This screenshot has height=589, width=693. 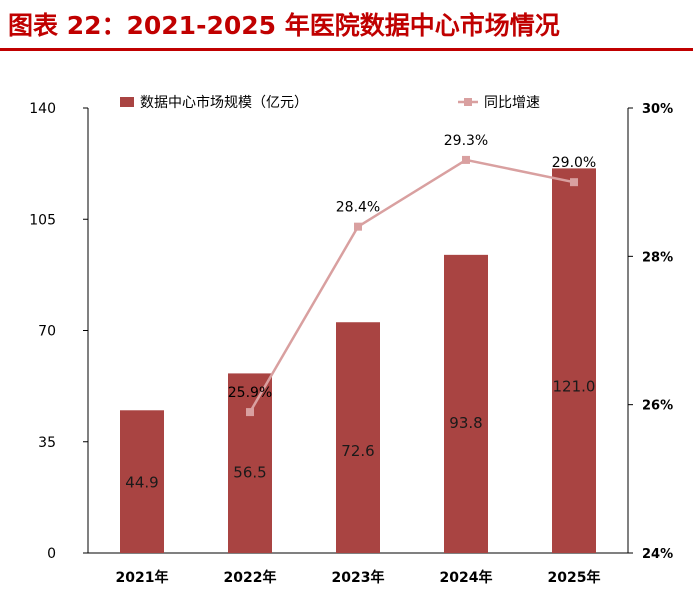 I want to click on legend-bar-label: 数据中心市场规模（亿元）, so click(x=224, y=102).